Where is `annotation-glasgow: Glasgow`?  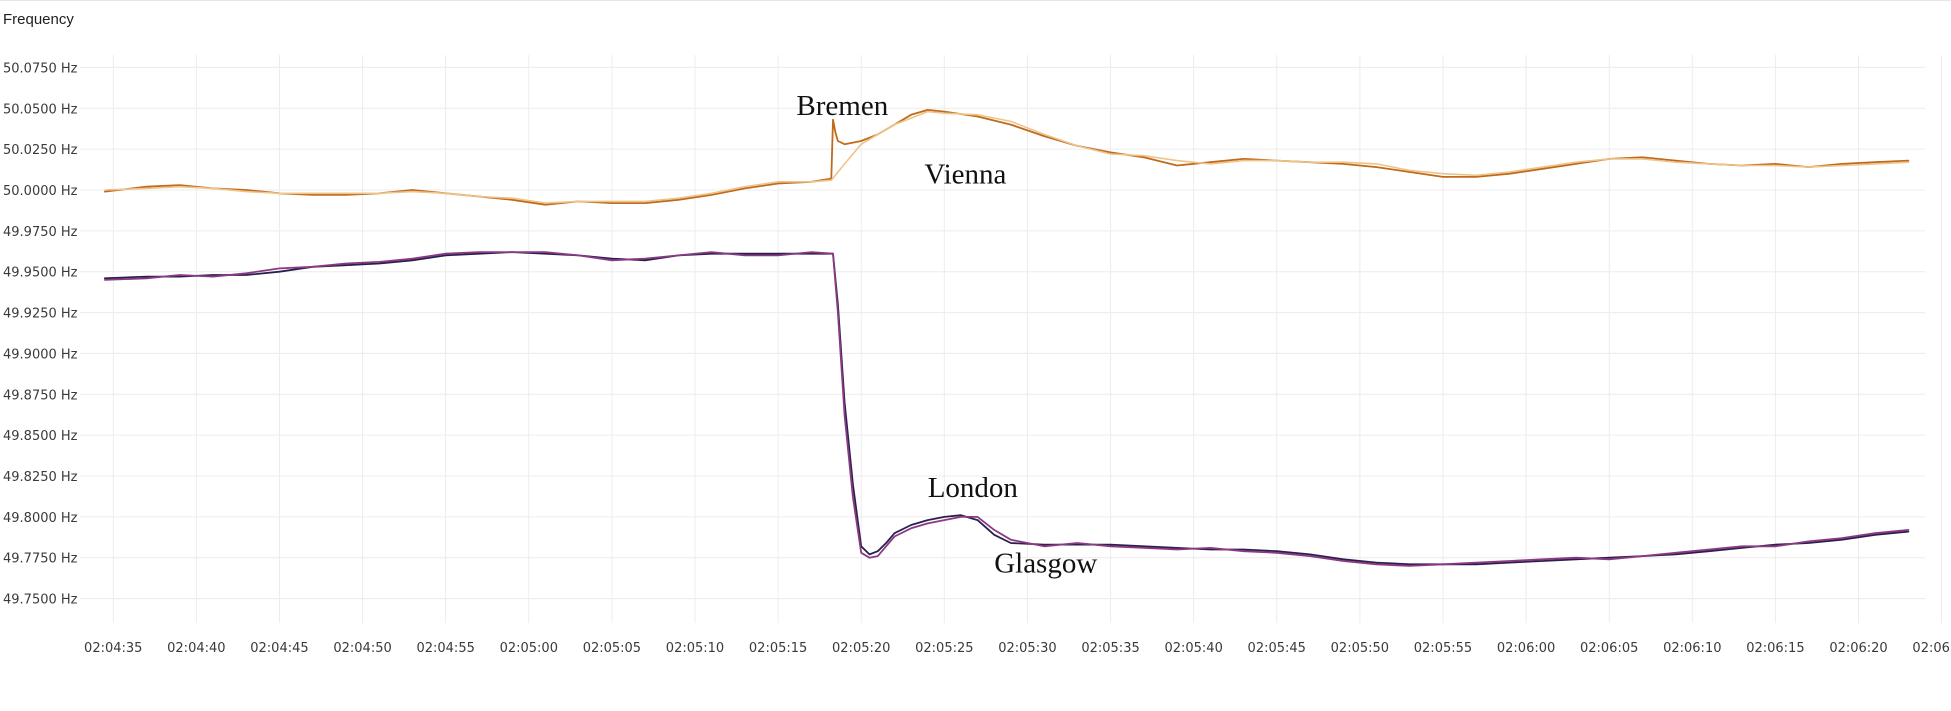 annotation-glasgow: Glasgow is located at coordinates (1045, 563).